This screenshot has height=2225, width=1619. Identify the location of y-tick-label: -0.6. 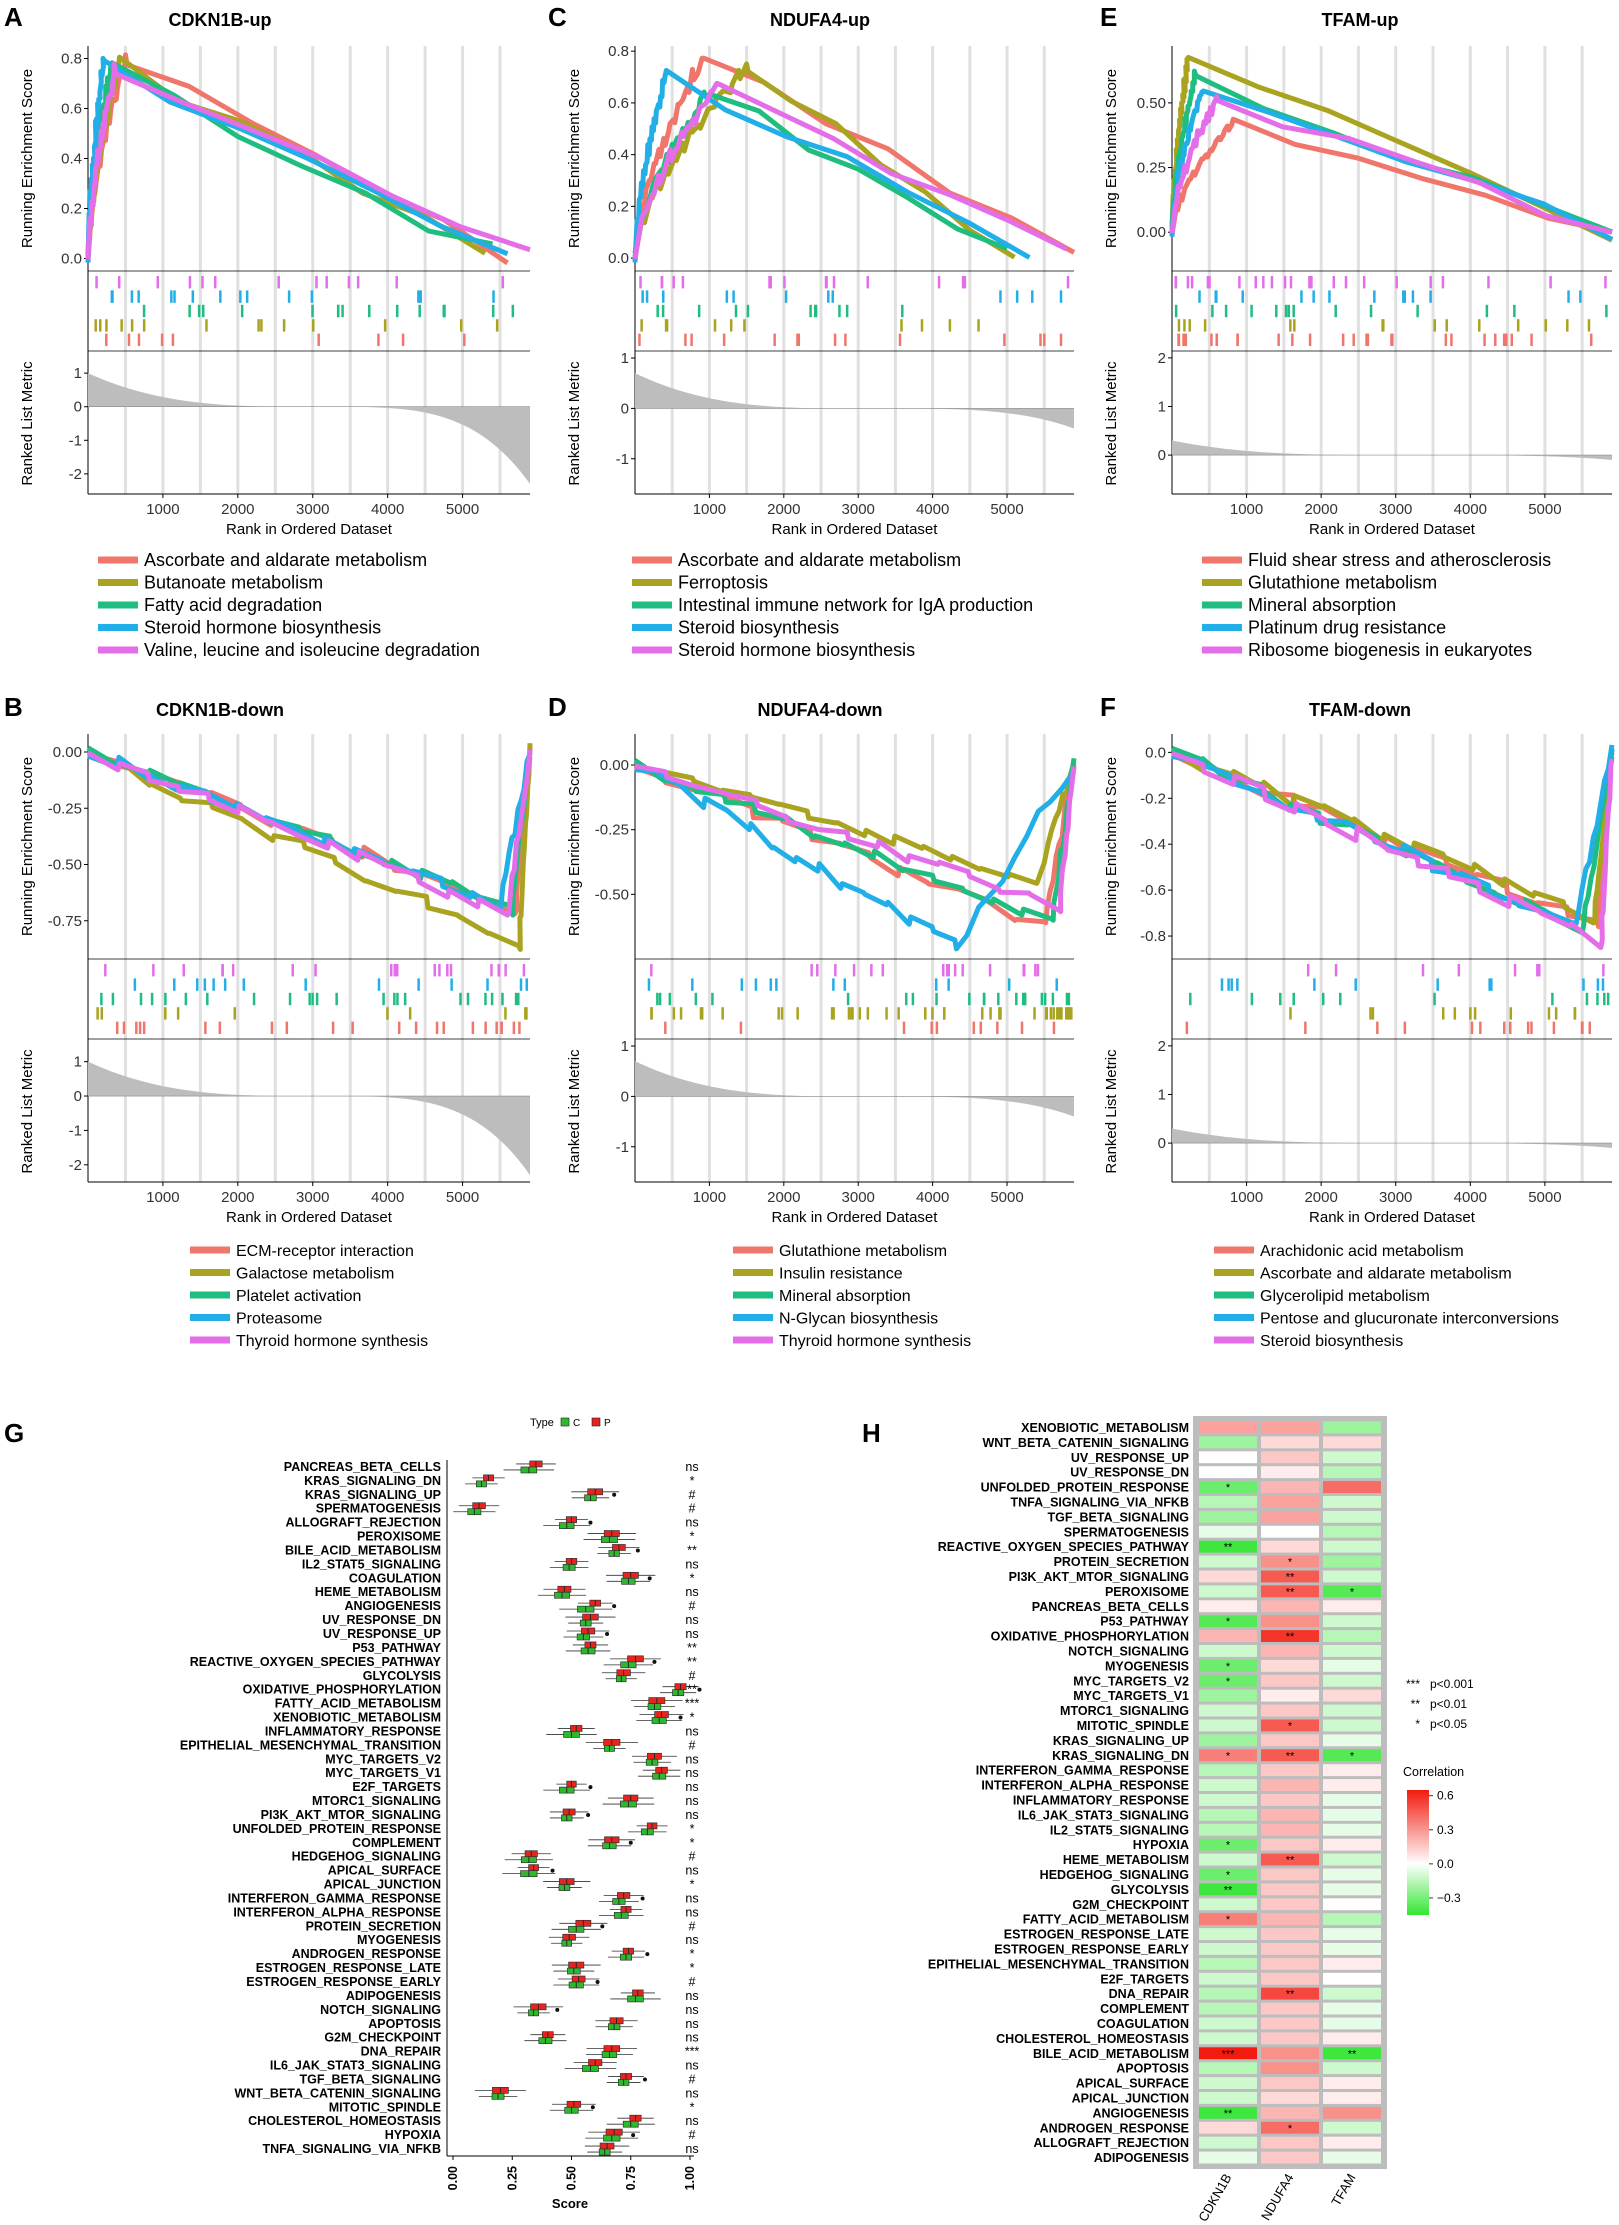
(1153, 890).